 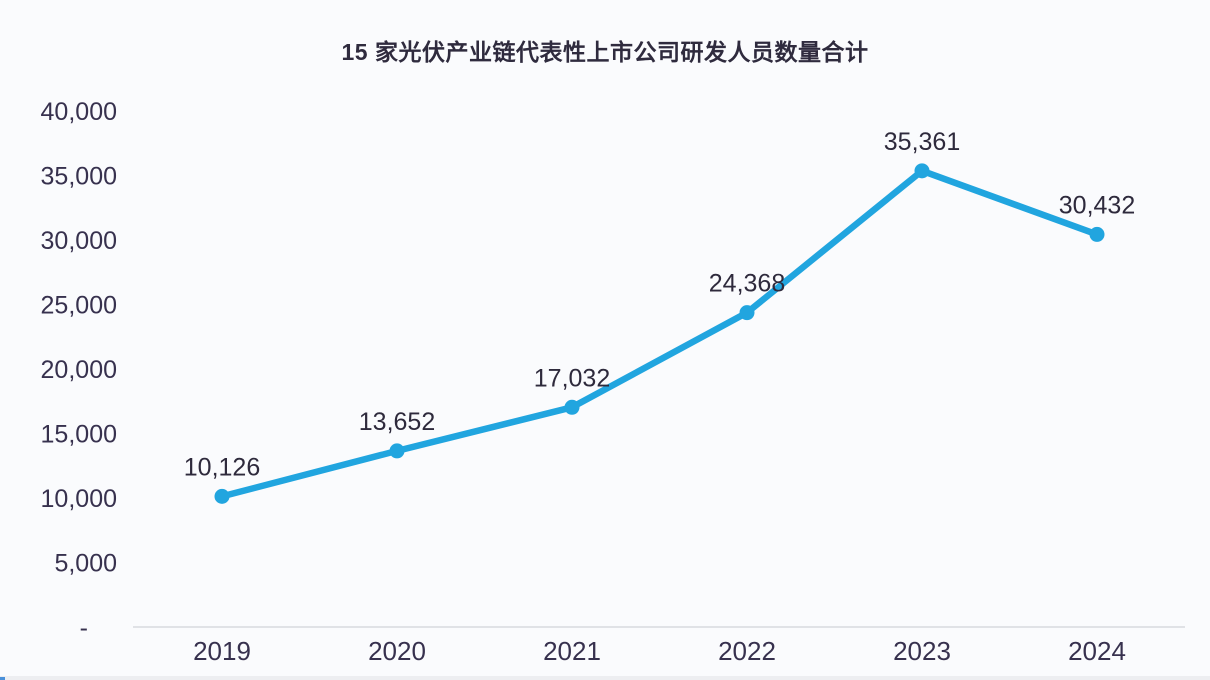 I want to click on data-label: 30,432, so click(x=1097, y=205).